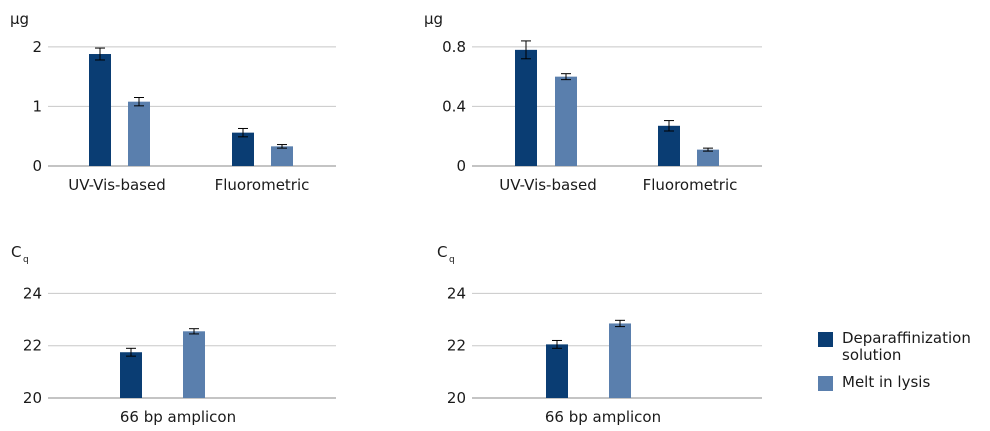 Image resolution: width=990 pixels, height=431 pixels. Describe the element at coordinates (454, 106) in the screenshot. I see `y-tick-label: 0.4` at that location.